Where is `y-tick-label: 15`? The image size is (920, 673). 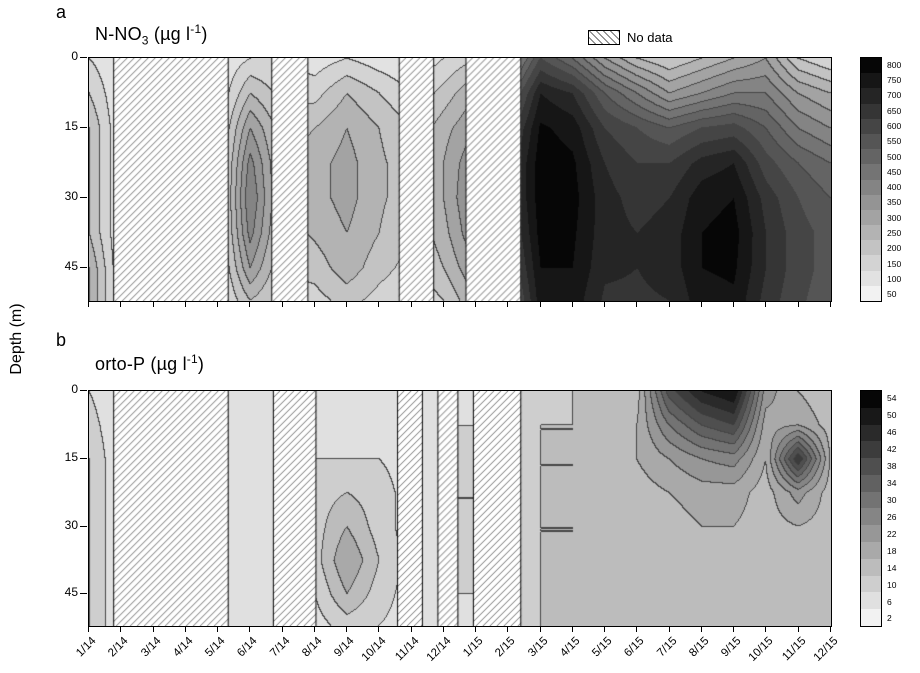 y-tick-label: 15 is located at coordinates (71, 456).